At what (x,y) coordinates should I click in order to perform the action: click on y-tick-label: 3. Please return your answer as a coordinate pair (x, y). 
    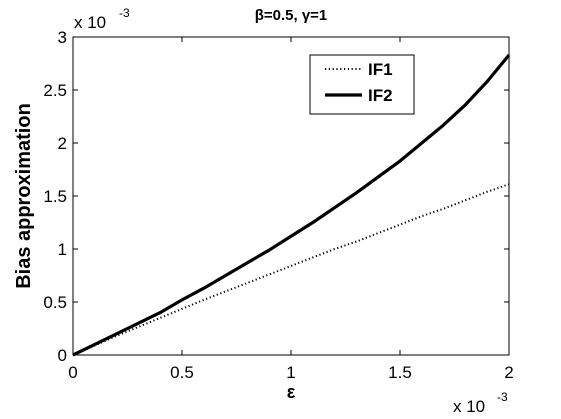
    Looking at the image, I should click on (62, 37).